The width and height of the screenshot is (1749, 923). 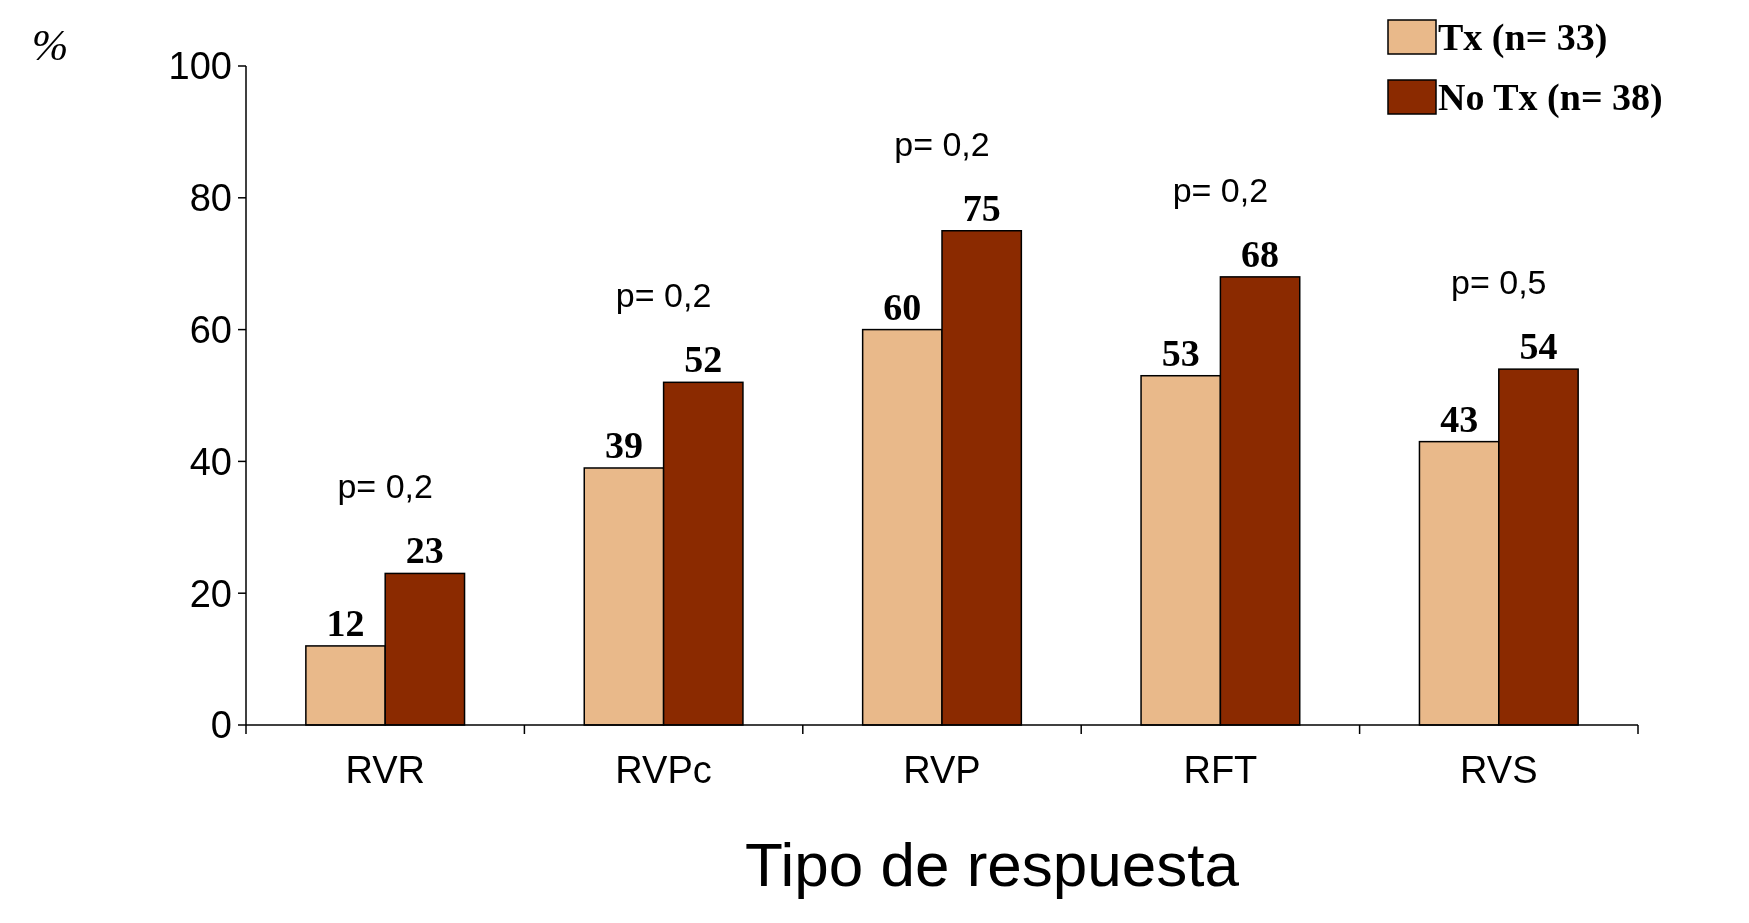 I want to click on data-label: 54, so click(x=1538, y=346).